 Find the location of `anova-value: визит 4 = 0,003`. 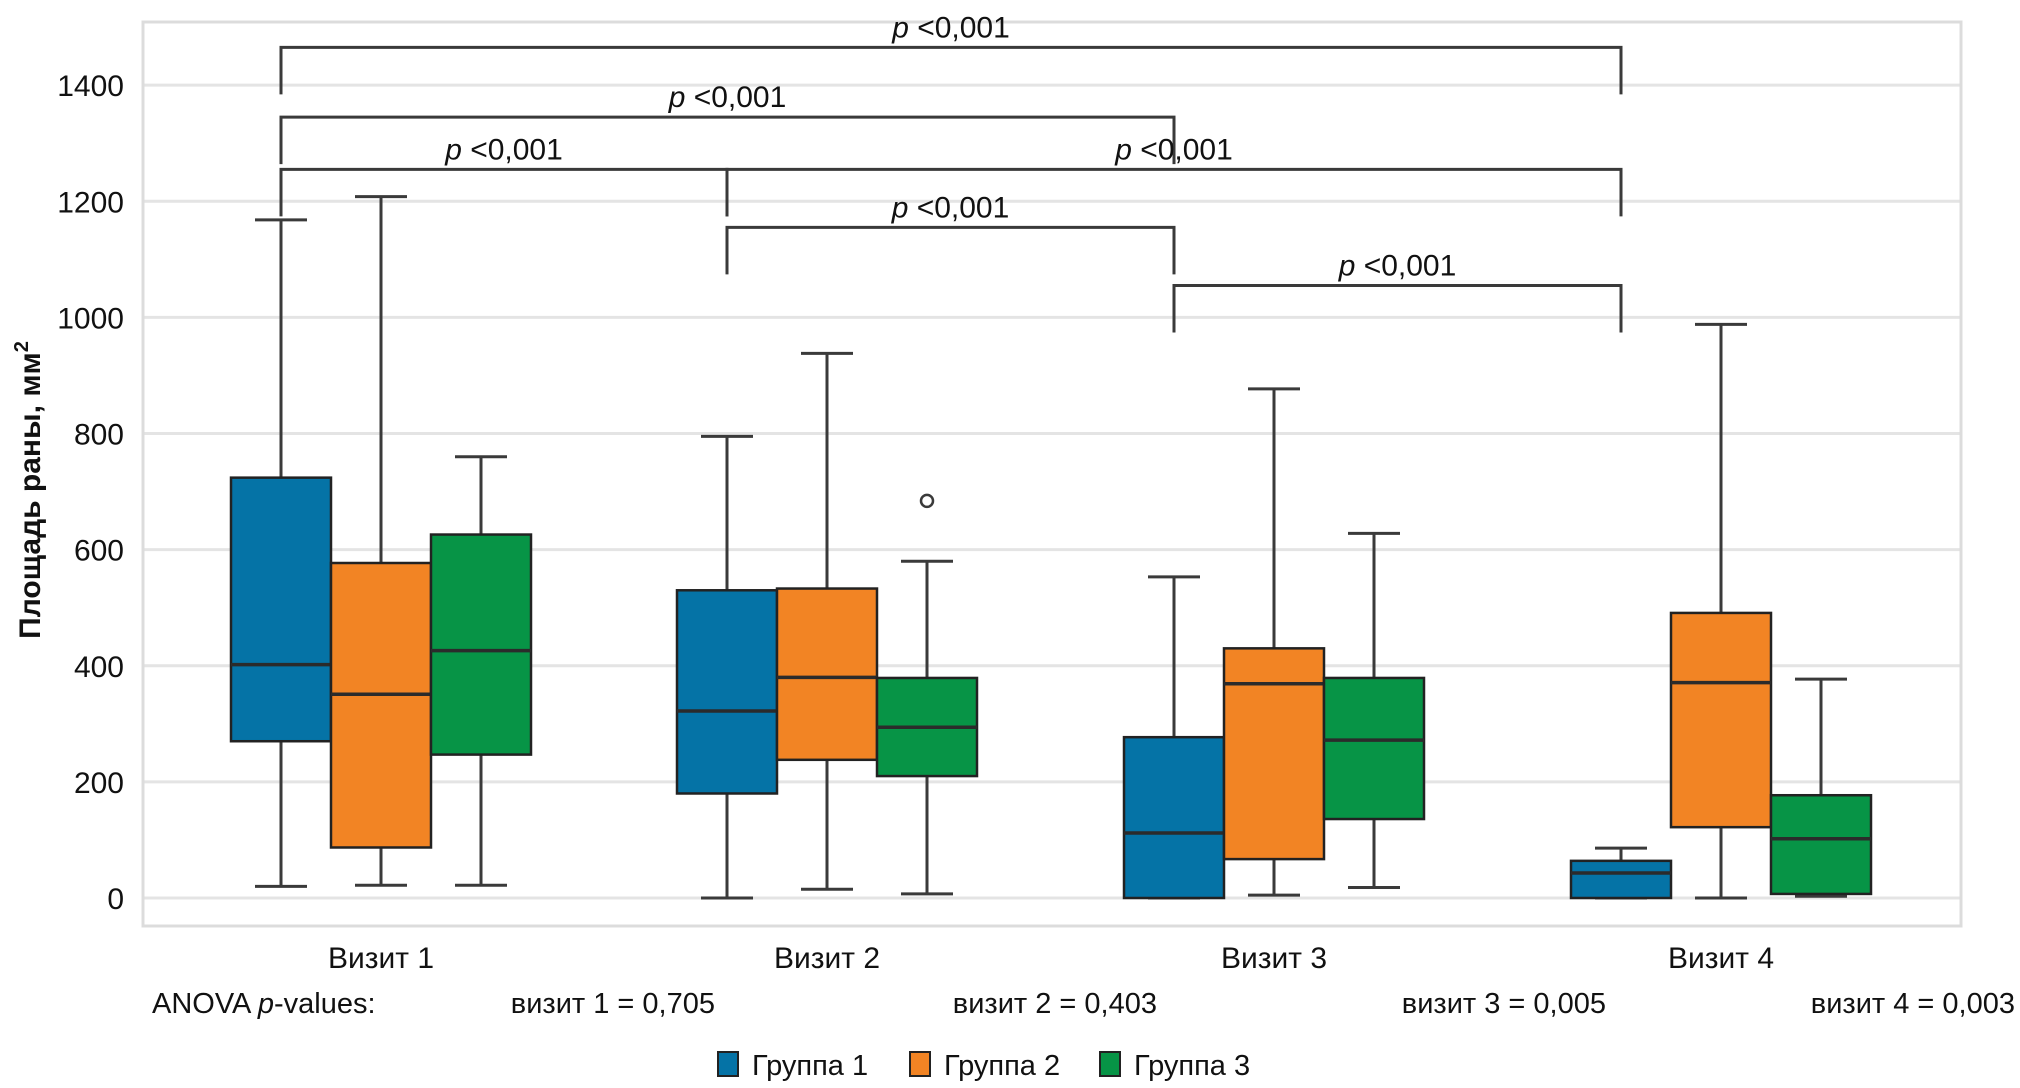

anova-value: визит 4 = 0,003 is located at coordinates (1913, 1004).